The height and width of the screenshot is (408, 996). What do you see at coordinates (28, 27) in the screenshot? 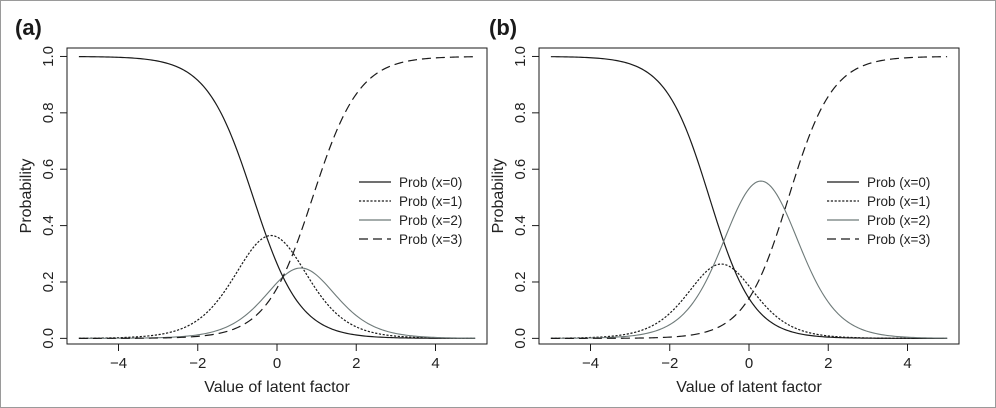
I see `panel-label: (a)` at bounding box center [28, 27].